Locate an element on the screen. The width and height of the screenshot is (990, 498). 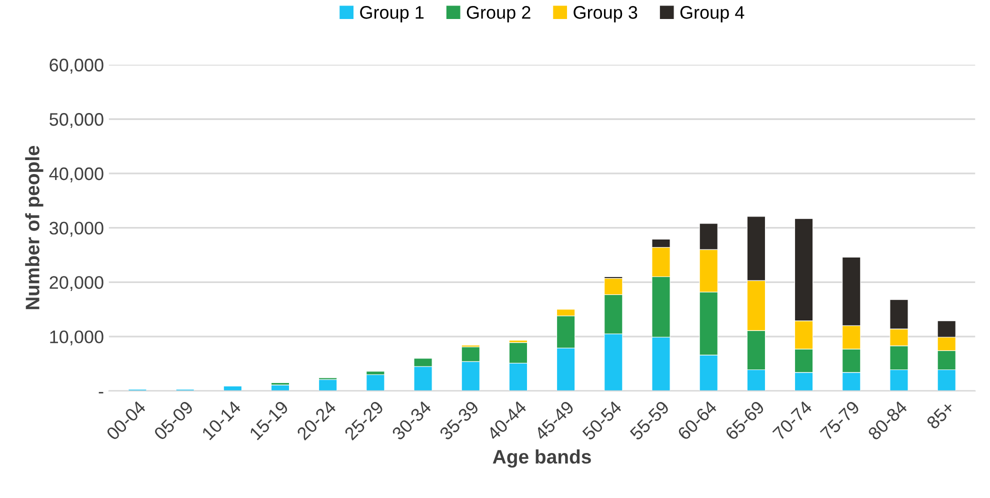
legend-label: Group 2 is located at coordinates (498, 14).